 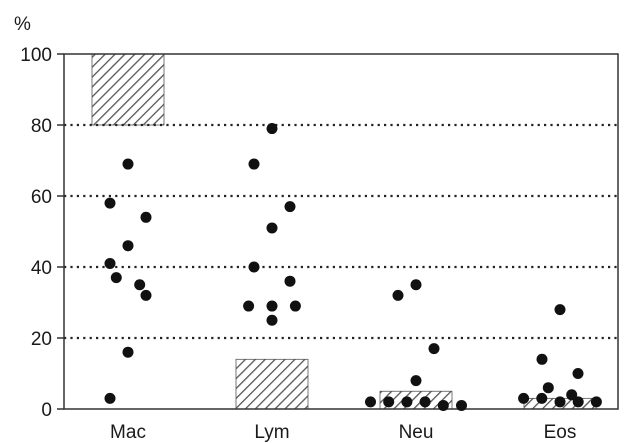 I want to click on y-tick-label-60: 60, so click(x=41, y=197).